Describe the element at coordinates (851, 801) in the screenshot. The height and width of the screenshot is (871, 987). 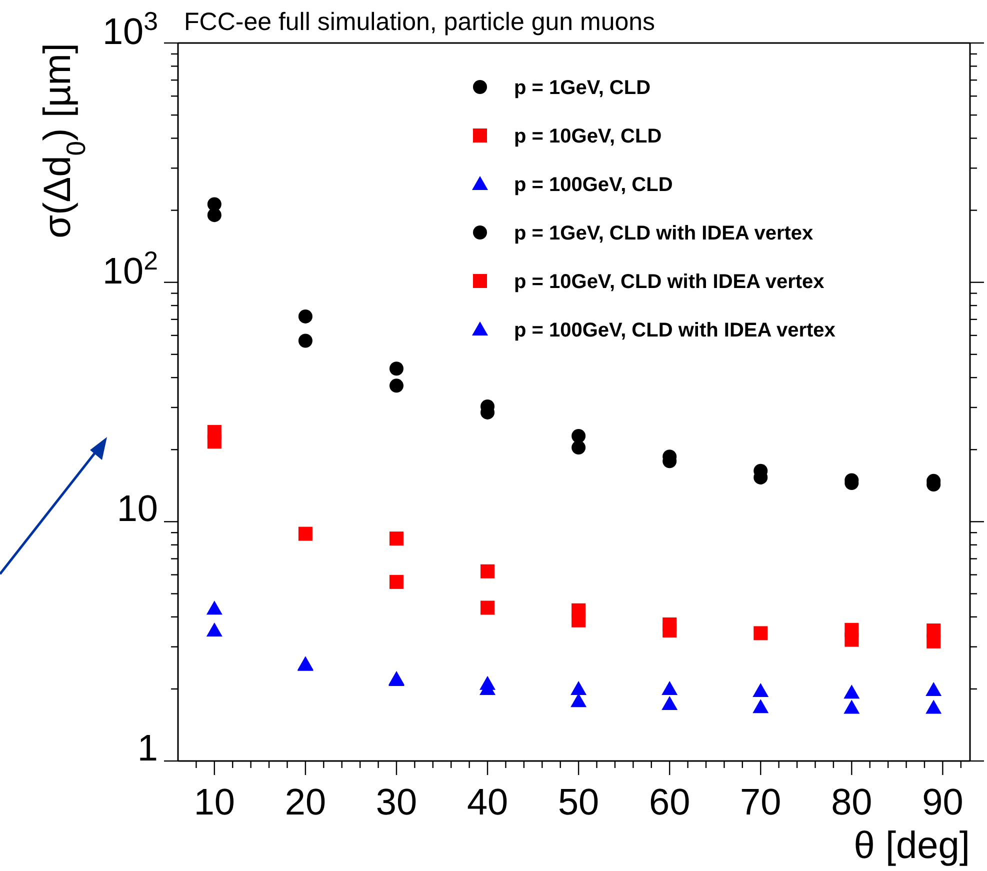
I see `x-tick-label: 80` at that location.